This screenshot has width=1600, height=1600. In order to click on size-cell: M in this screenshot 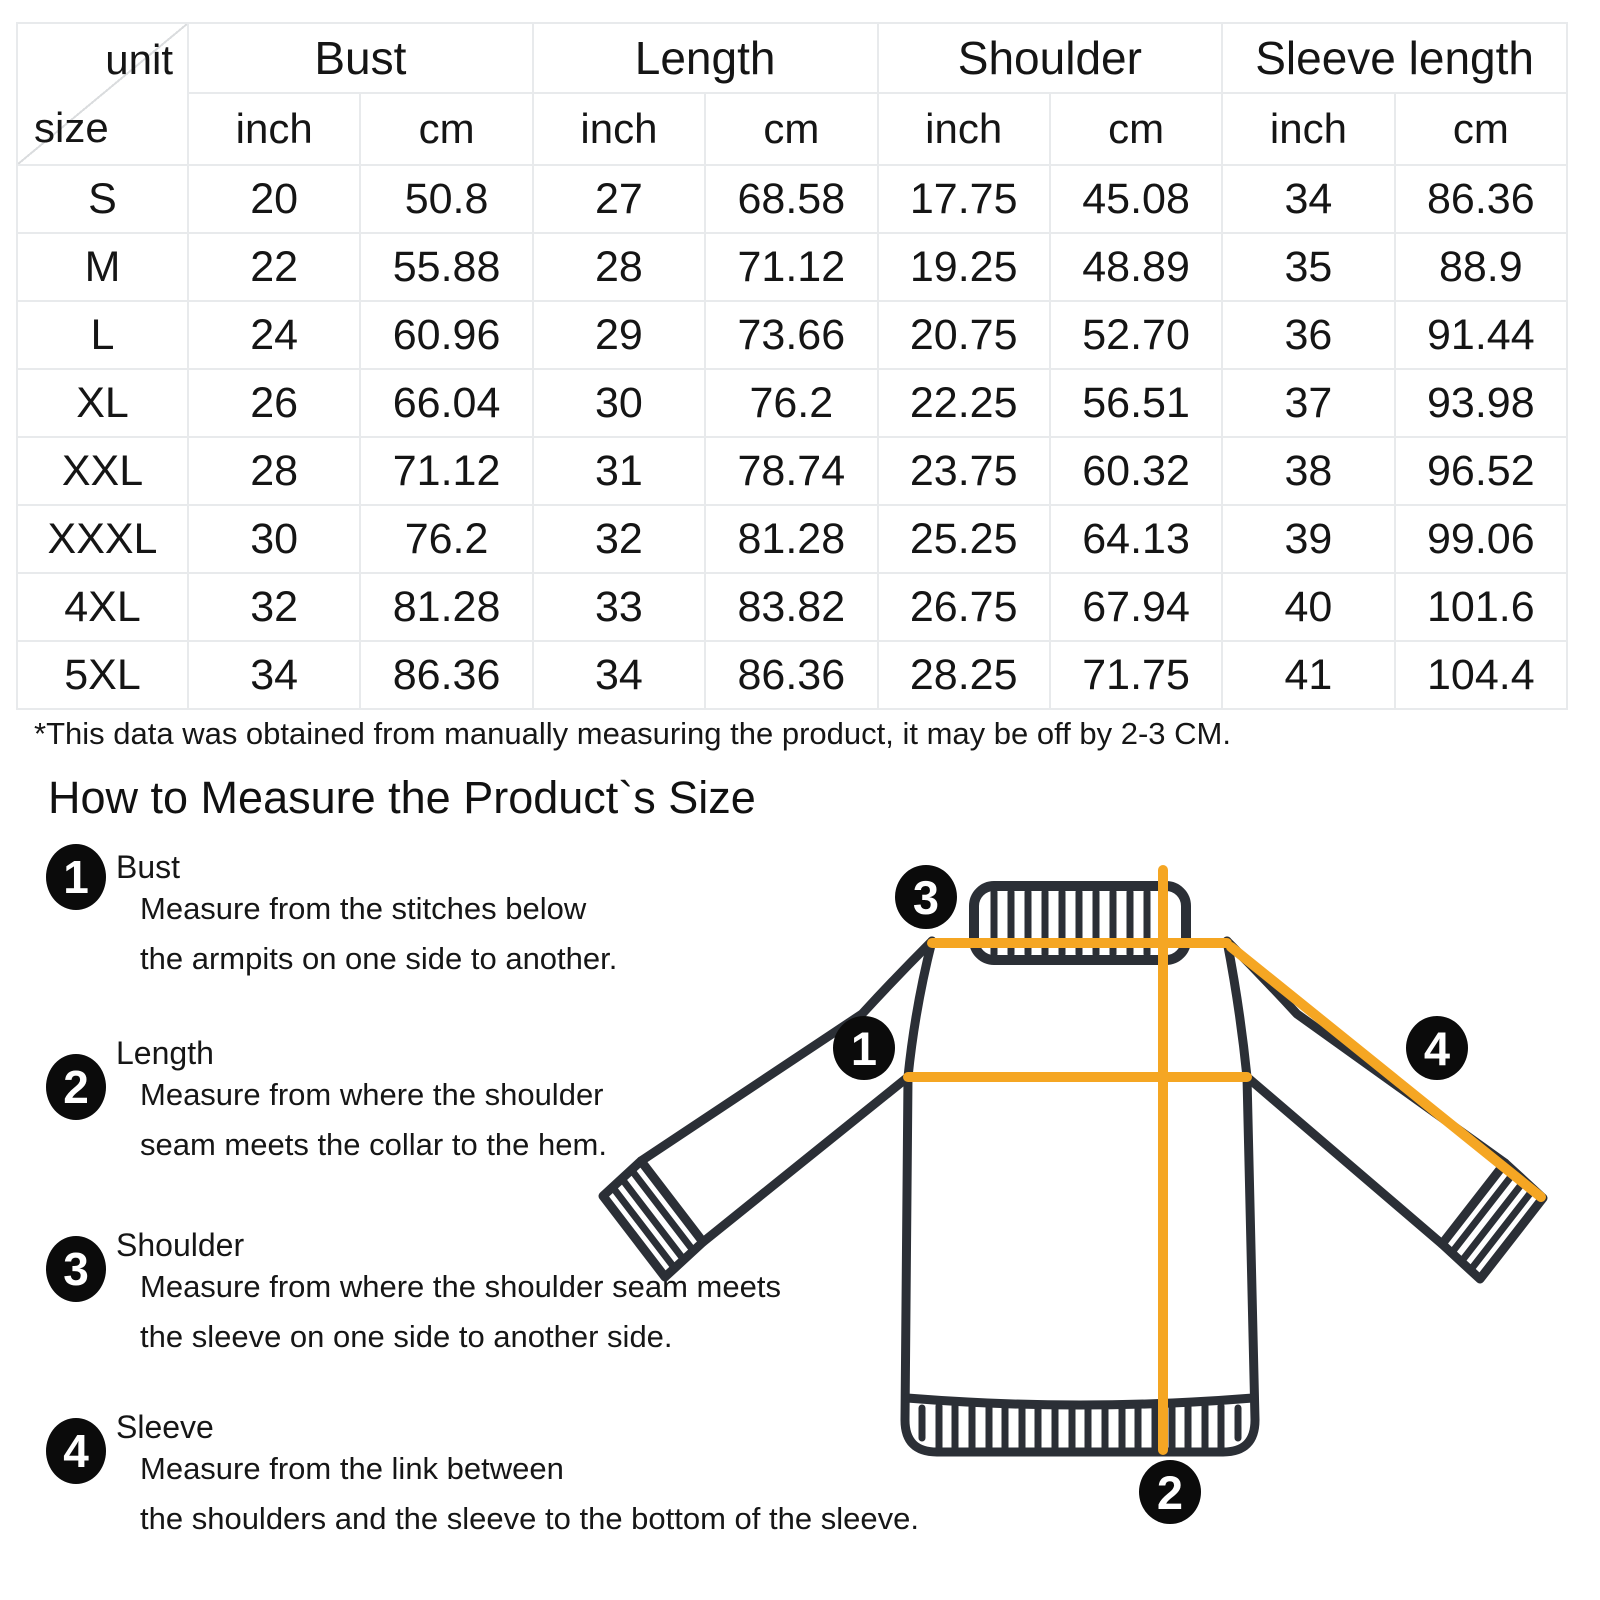, I will do `click(102, 267)`.